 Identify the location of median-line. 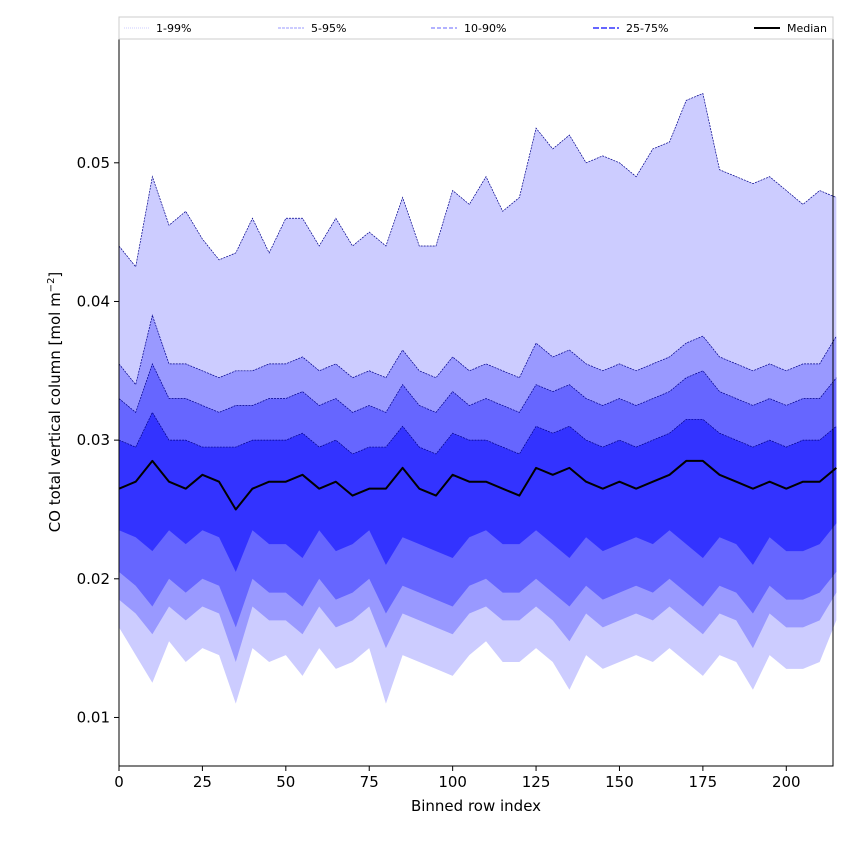
(477, 485).